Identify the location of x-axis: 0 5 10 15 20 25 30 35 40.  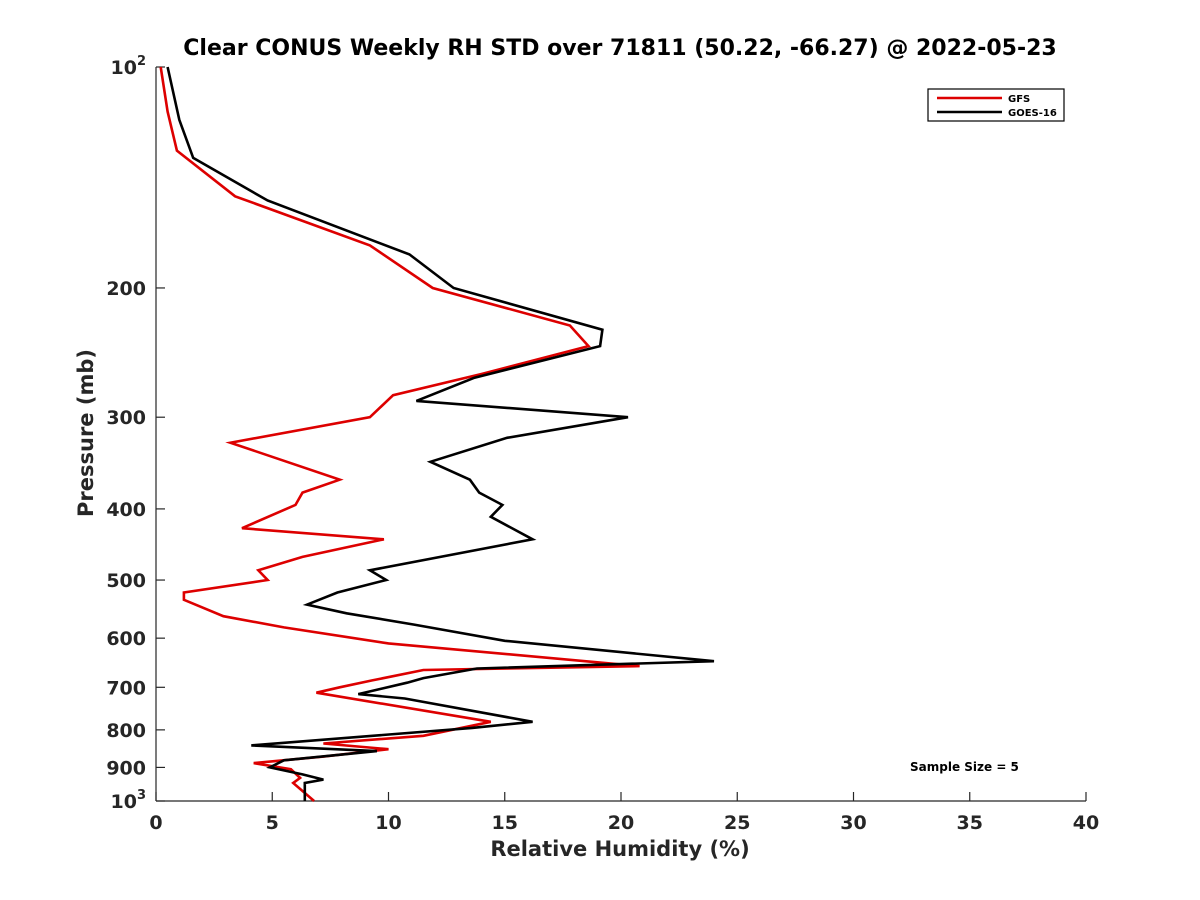
(624, 813).